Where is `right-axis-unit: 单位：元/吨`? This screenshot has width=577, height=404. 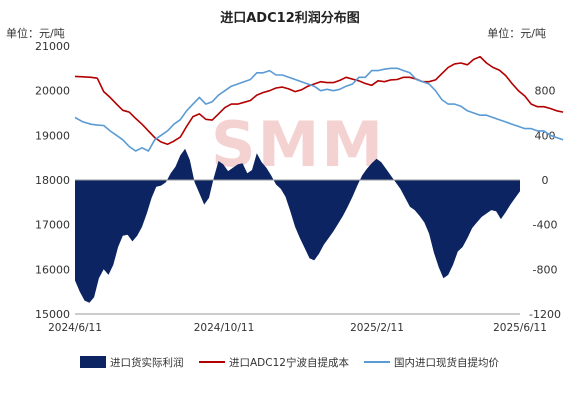
right-axis-unit: 单位：元/吨 is located at coordinates (516, 33).